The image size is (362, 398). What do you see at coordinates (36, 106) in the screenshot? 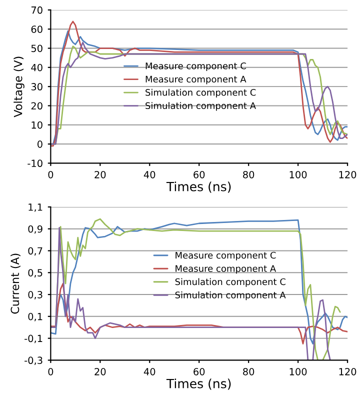
I see `y-tick-label: 20` at bounding box center [36, 106].